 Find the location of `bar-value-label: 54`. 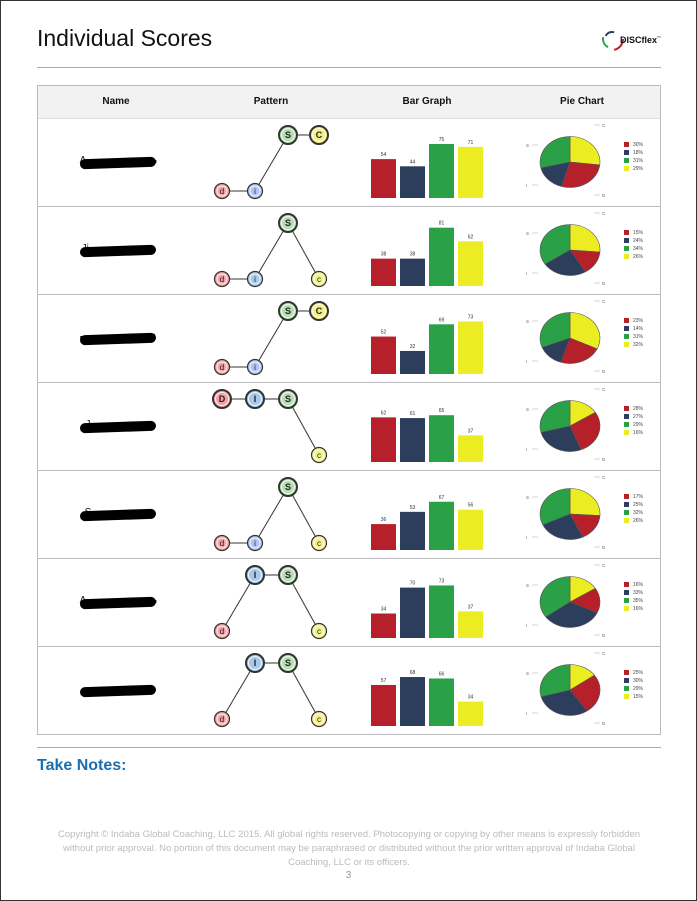

bar-value-label: 54 is located at coordinates (384, 155).